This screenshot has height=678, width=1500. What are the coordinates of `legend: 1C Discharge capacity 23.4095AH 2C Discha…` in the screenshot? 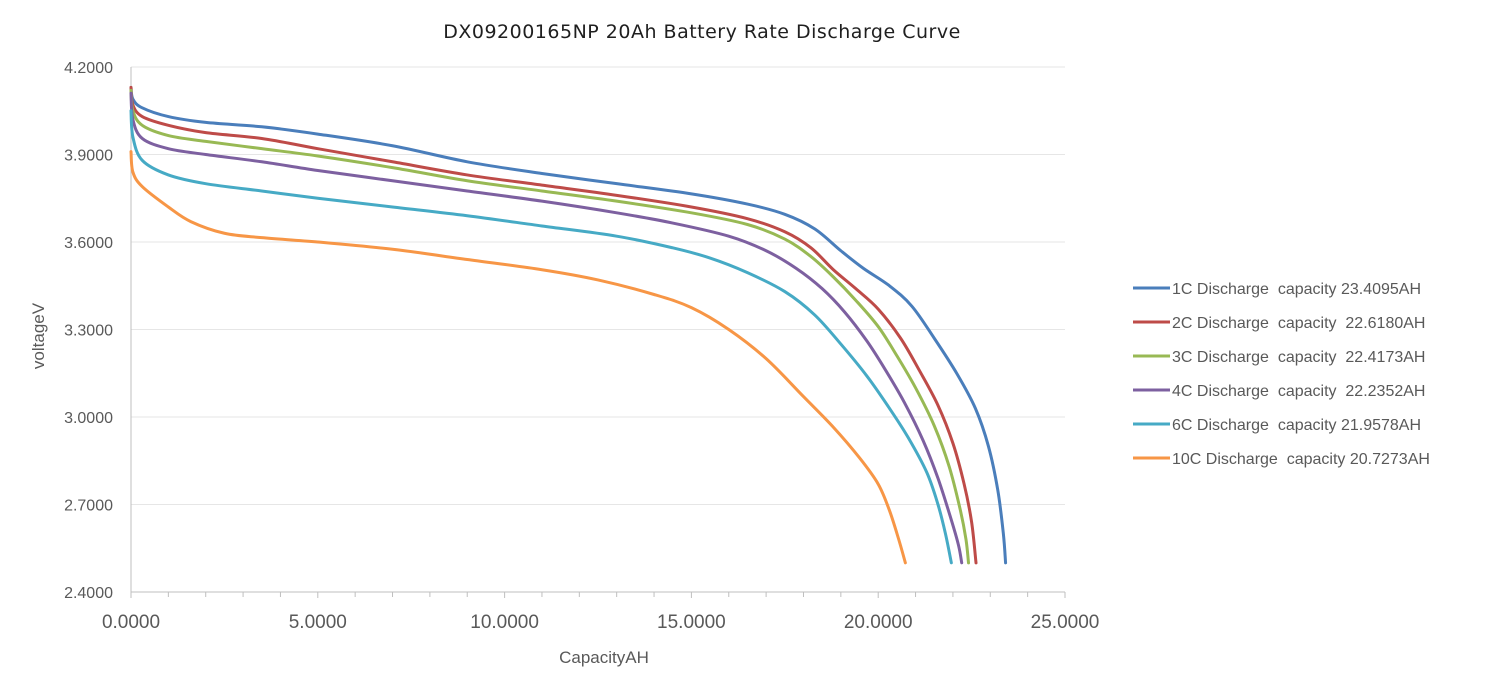 It's located at (1281, 374).